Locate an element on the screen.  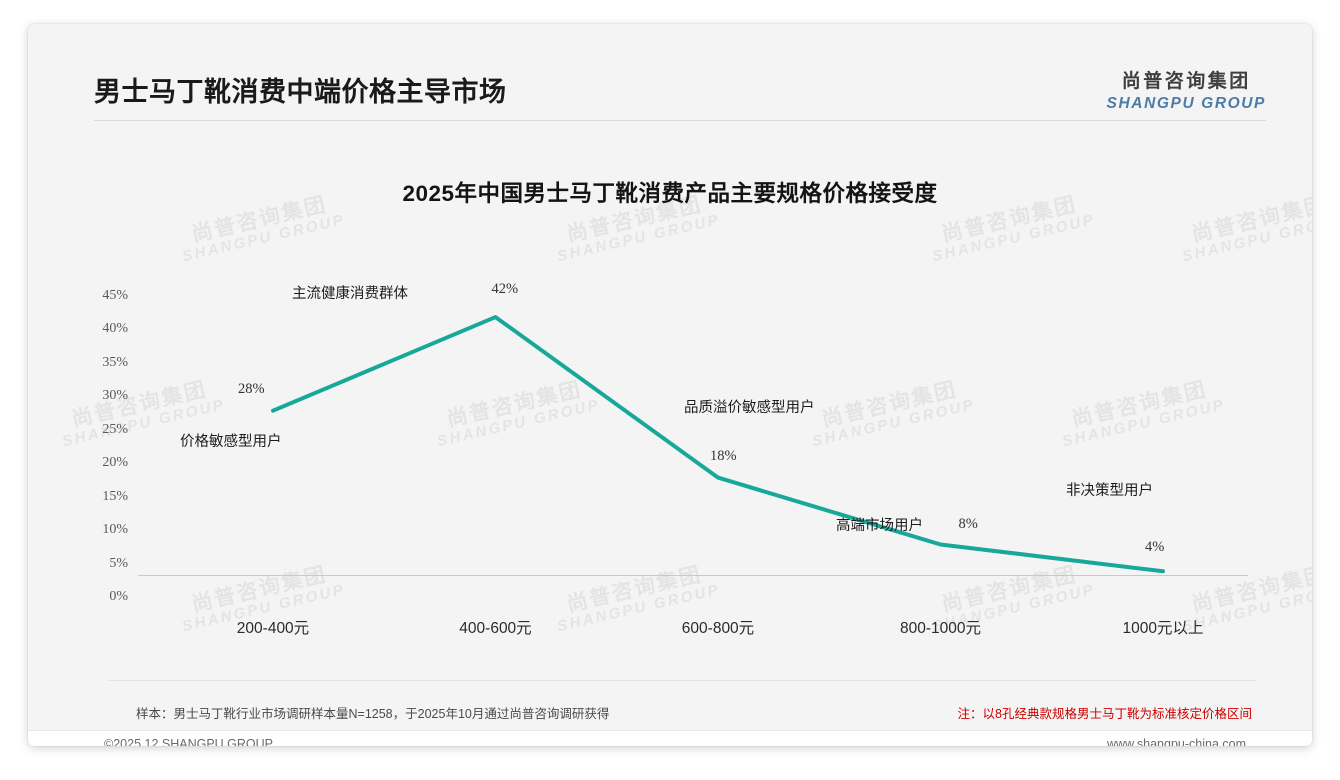
brand-logo-en: SHANGPU GROUP is located at coordinates (1186, 103).